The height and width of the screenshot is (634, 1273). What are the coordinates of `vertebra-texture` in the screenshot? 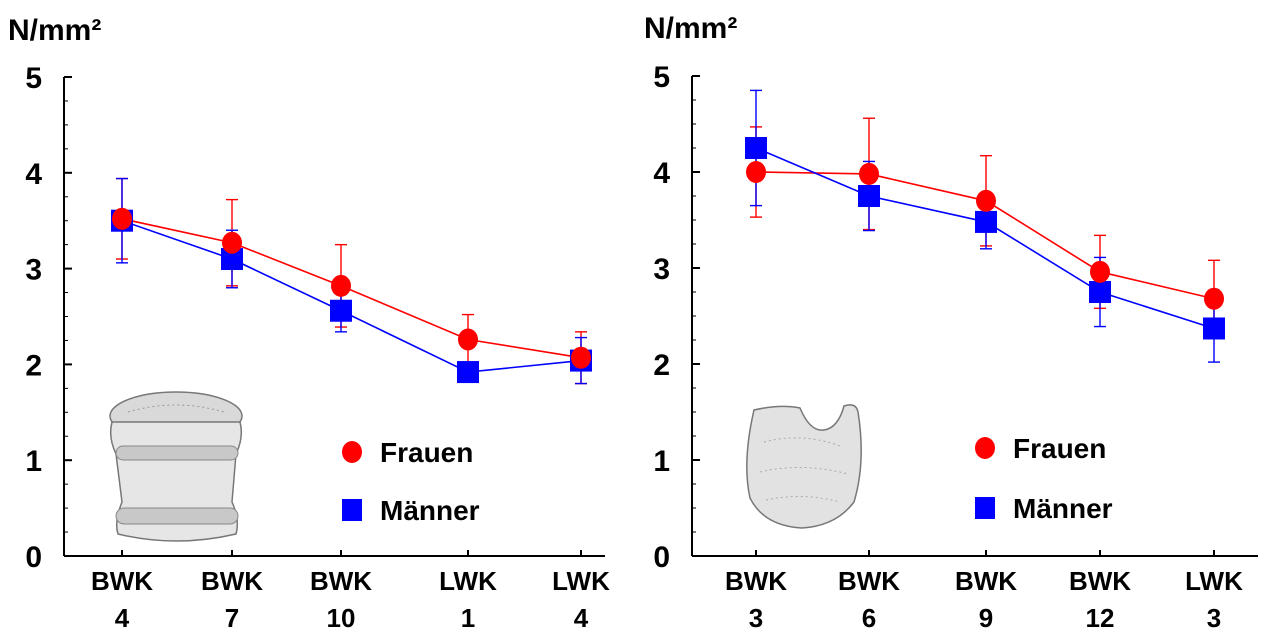 It's located at (804, 470).